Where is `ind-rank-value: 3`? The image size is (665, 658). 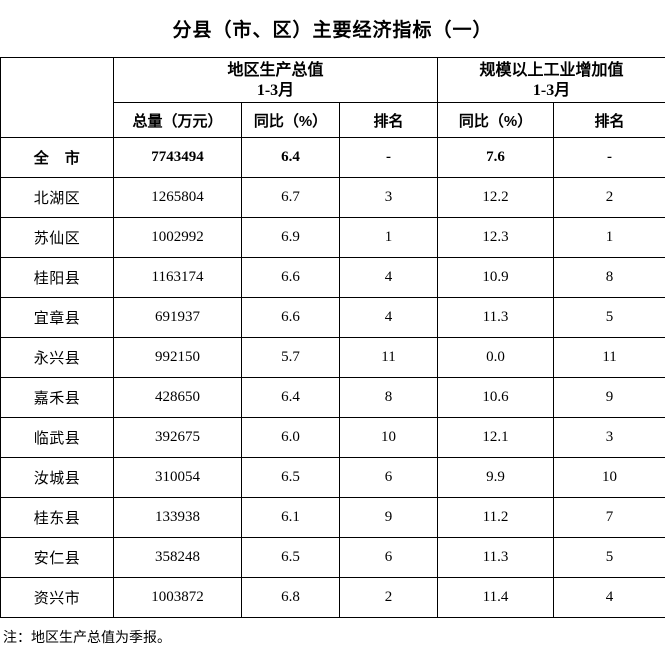
ind-rank-value: 3 is located at coordinates (609, 437).